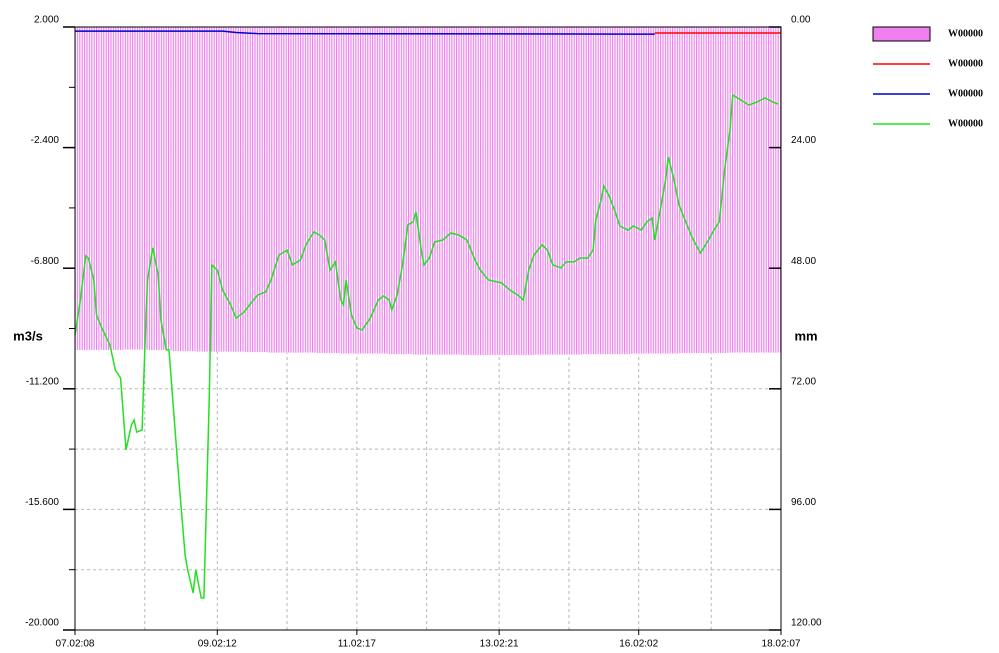  What do you see at coordinates (357, 644) in the screenshot?
I see `x-tick-label: 11.02:17` at bounding box center [357, 644].